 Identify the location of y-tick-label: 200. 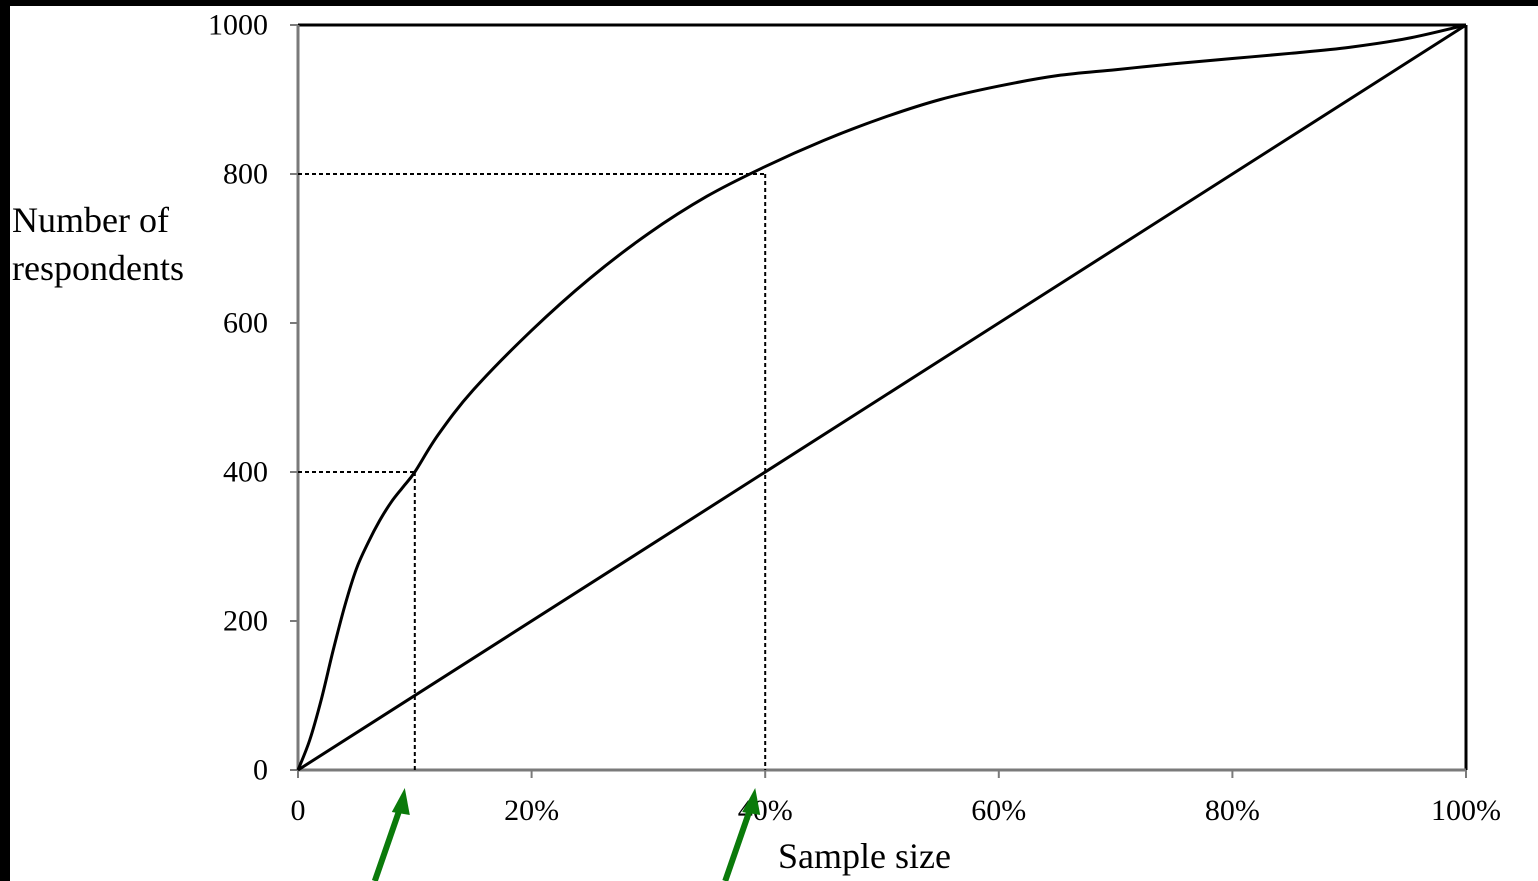
(245, 621).